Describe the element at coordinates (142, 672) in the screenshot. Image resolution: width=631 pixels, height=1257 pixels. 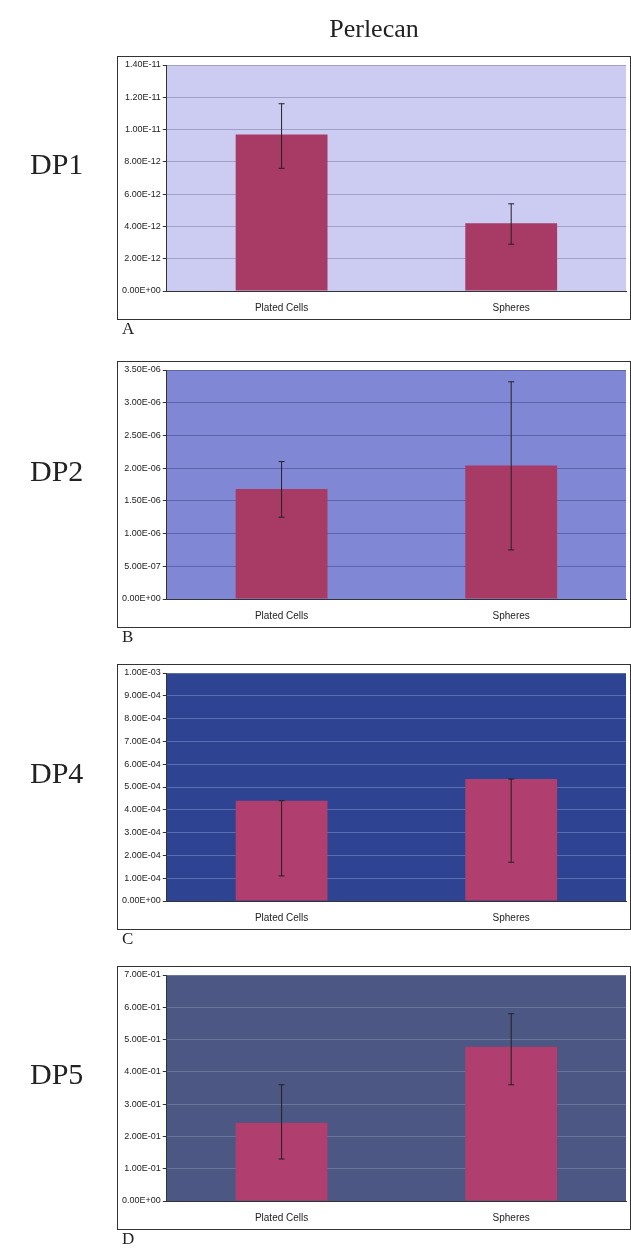
I see `y-tick-label: 1.00E-03` at that location.